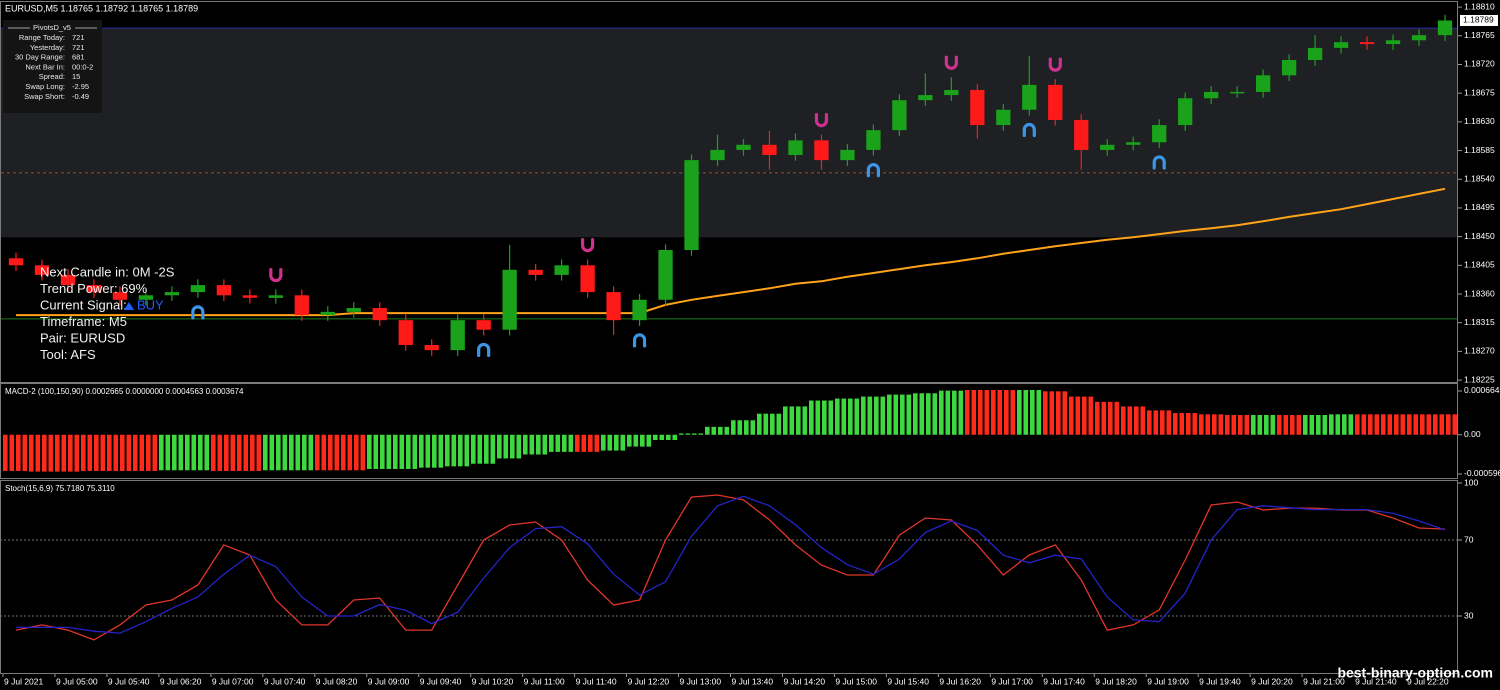  Describe the element at coordinates (129, 306) in the screenshot. I see `signal-triangle` at that location.